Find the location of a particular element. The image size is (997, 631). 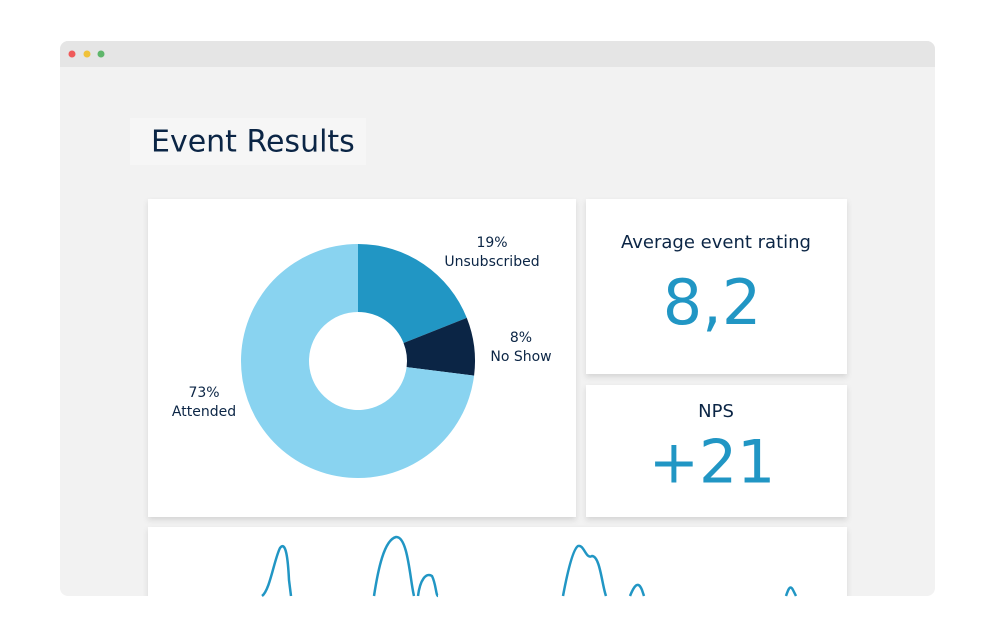

page-title: Event Results is located at coordinates (253, 142).